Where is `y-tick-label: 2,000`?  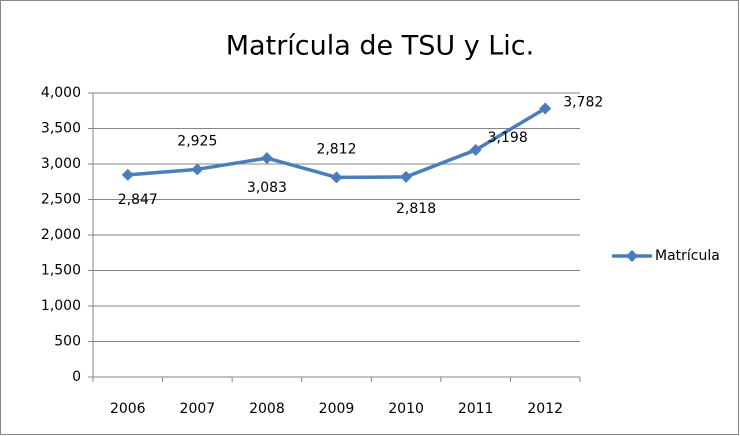
y-tick-label: 2,000 is located at coordinates (61, 235).